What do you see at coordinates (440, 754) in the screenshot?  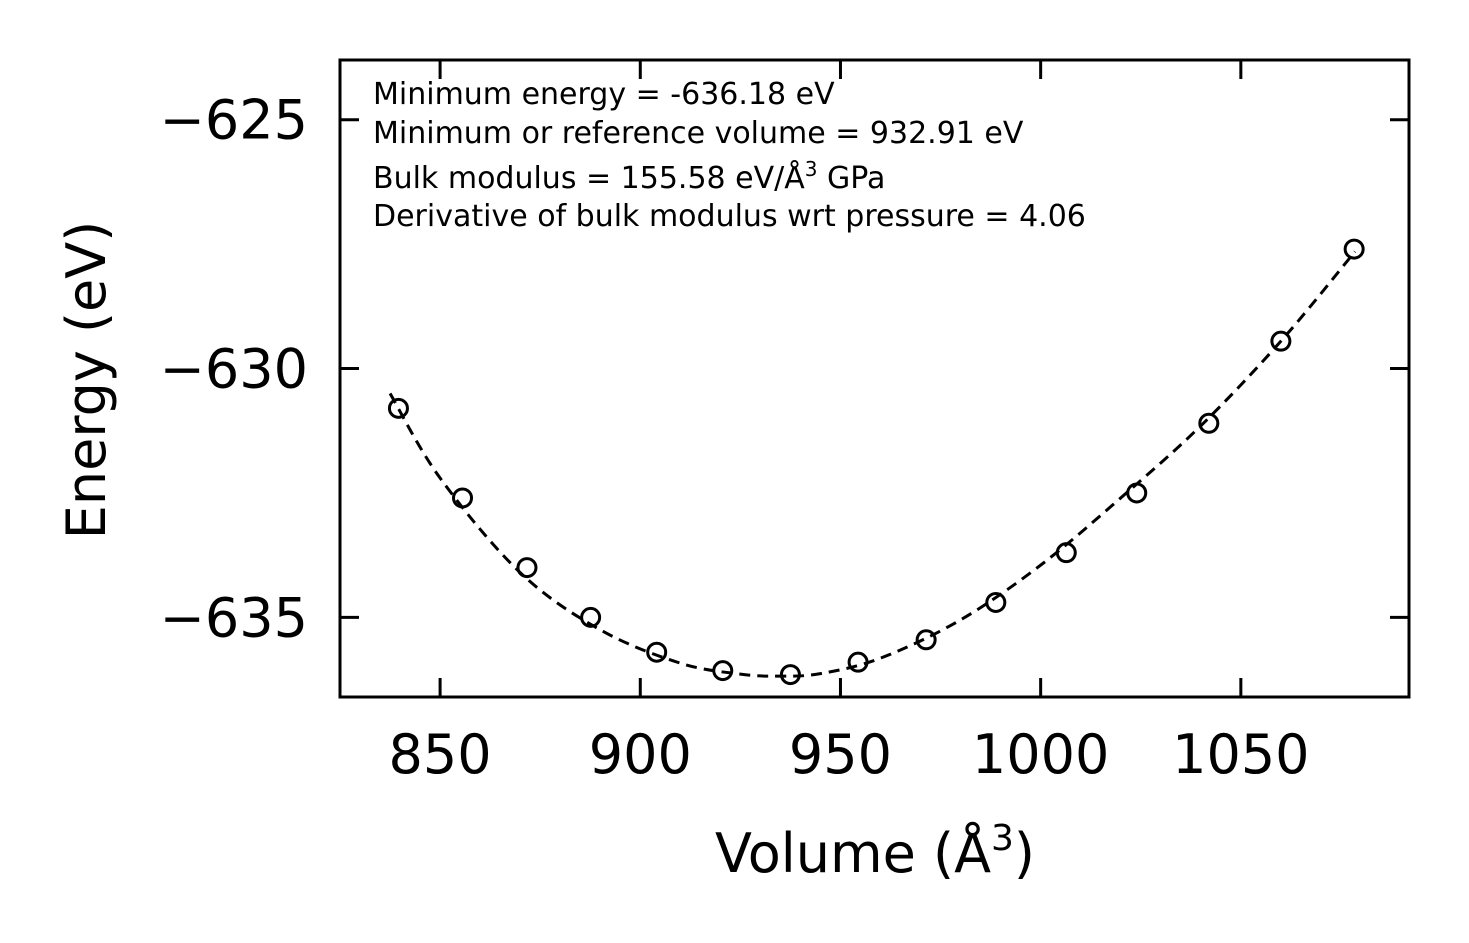 I see `x-tick-label: 850` at bounding box center [440, 754].